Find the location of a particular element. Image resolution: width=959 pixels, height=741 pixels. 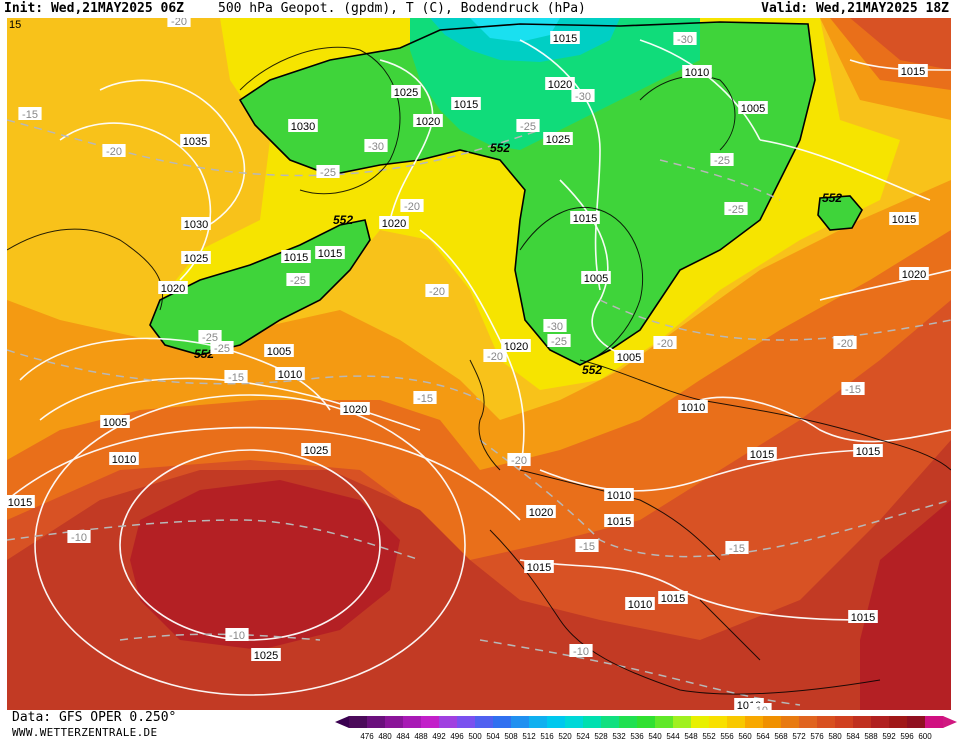

pressure-label-text: 1030 is located at coordinates (303, 127).